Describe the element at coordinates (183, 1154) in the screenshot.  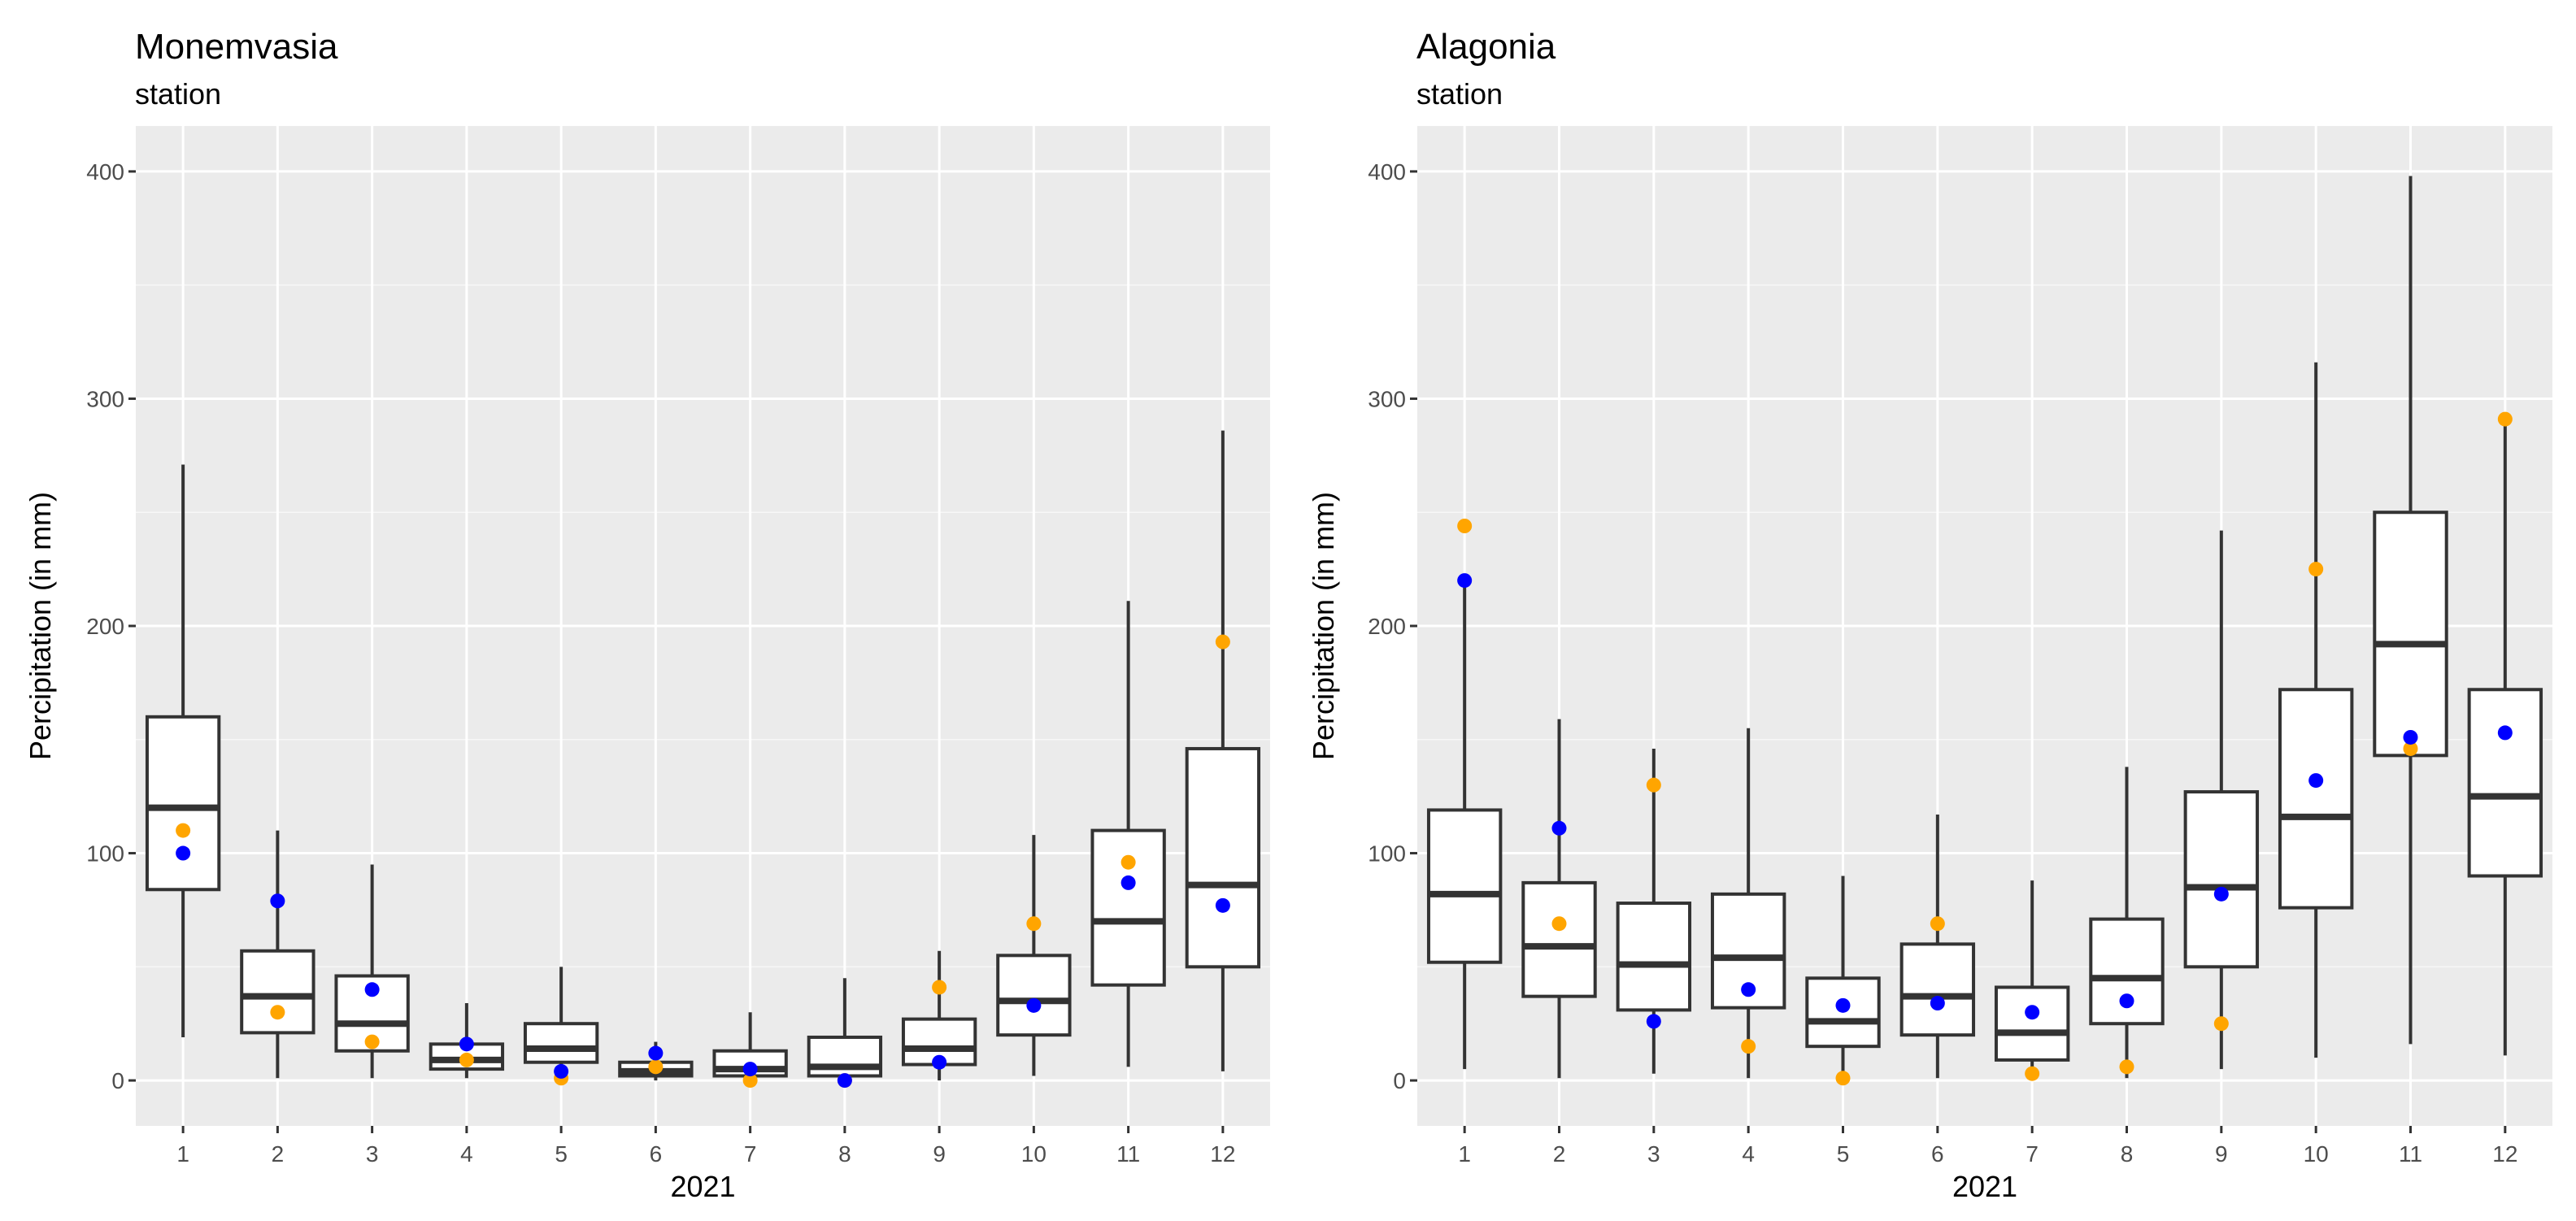
I see `x-tick-label: 1` at that location.